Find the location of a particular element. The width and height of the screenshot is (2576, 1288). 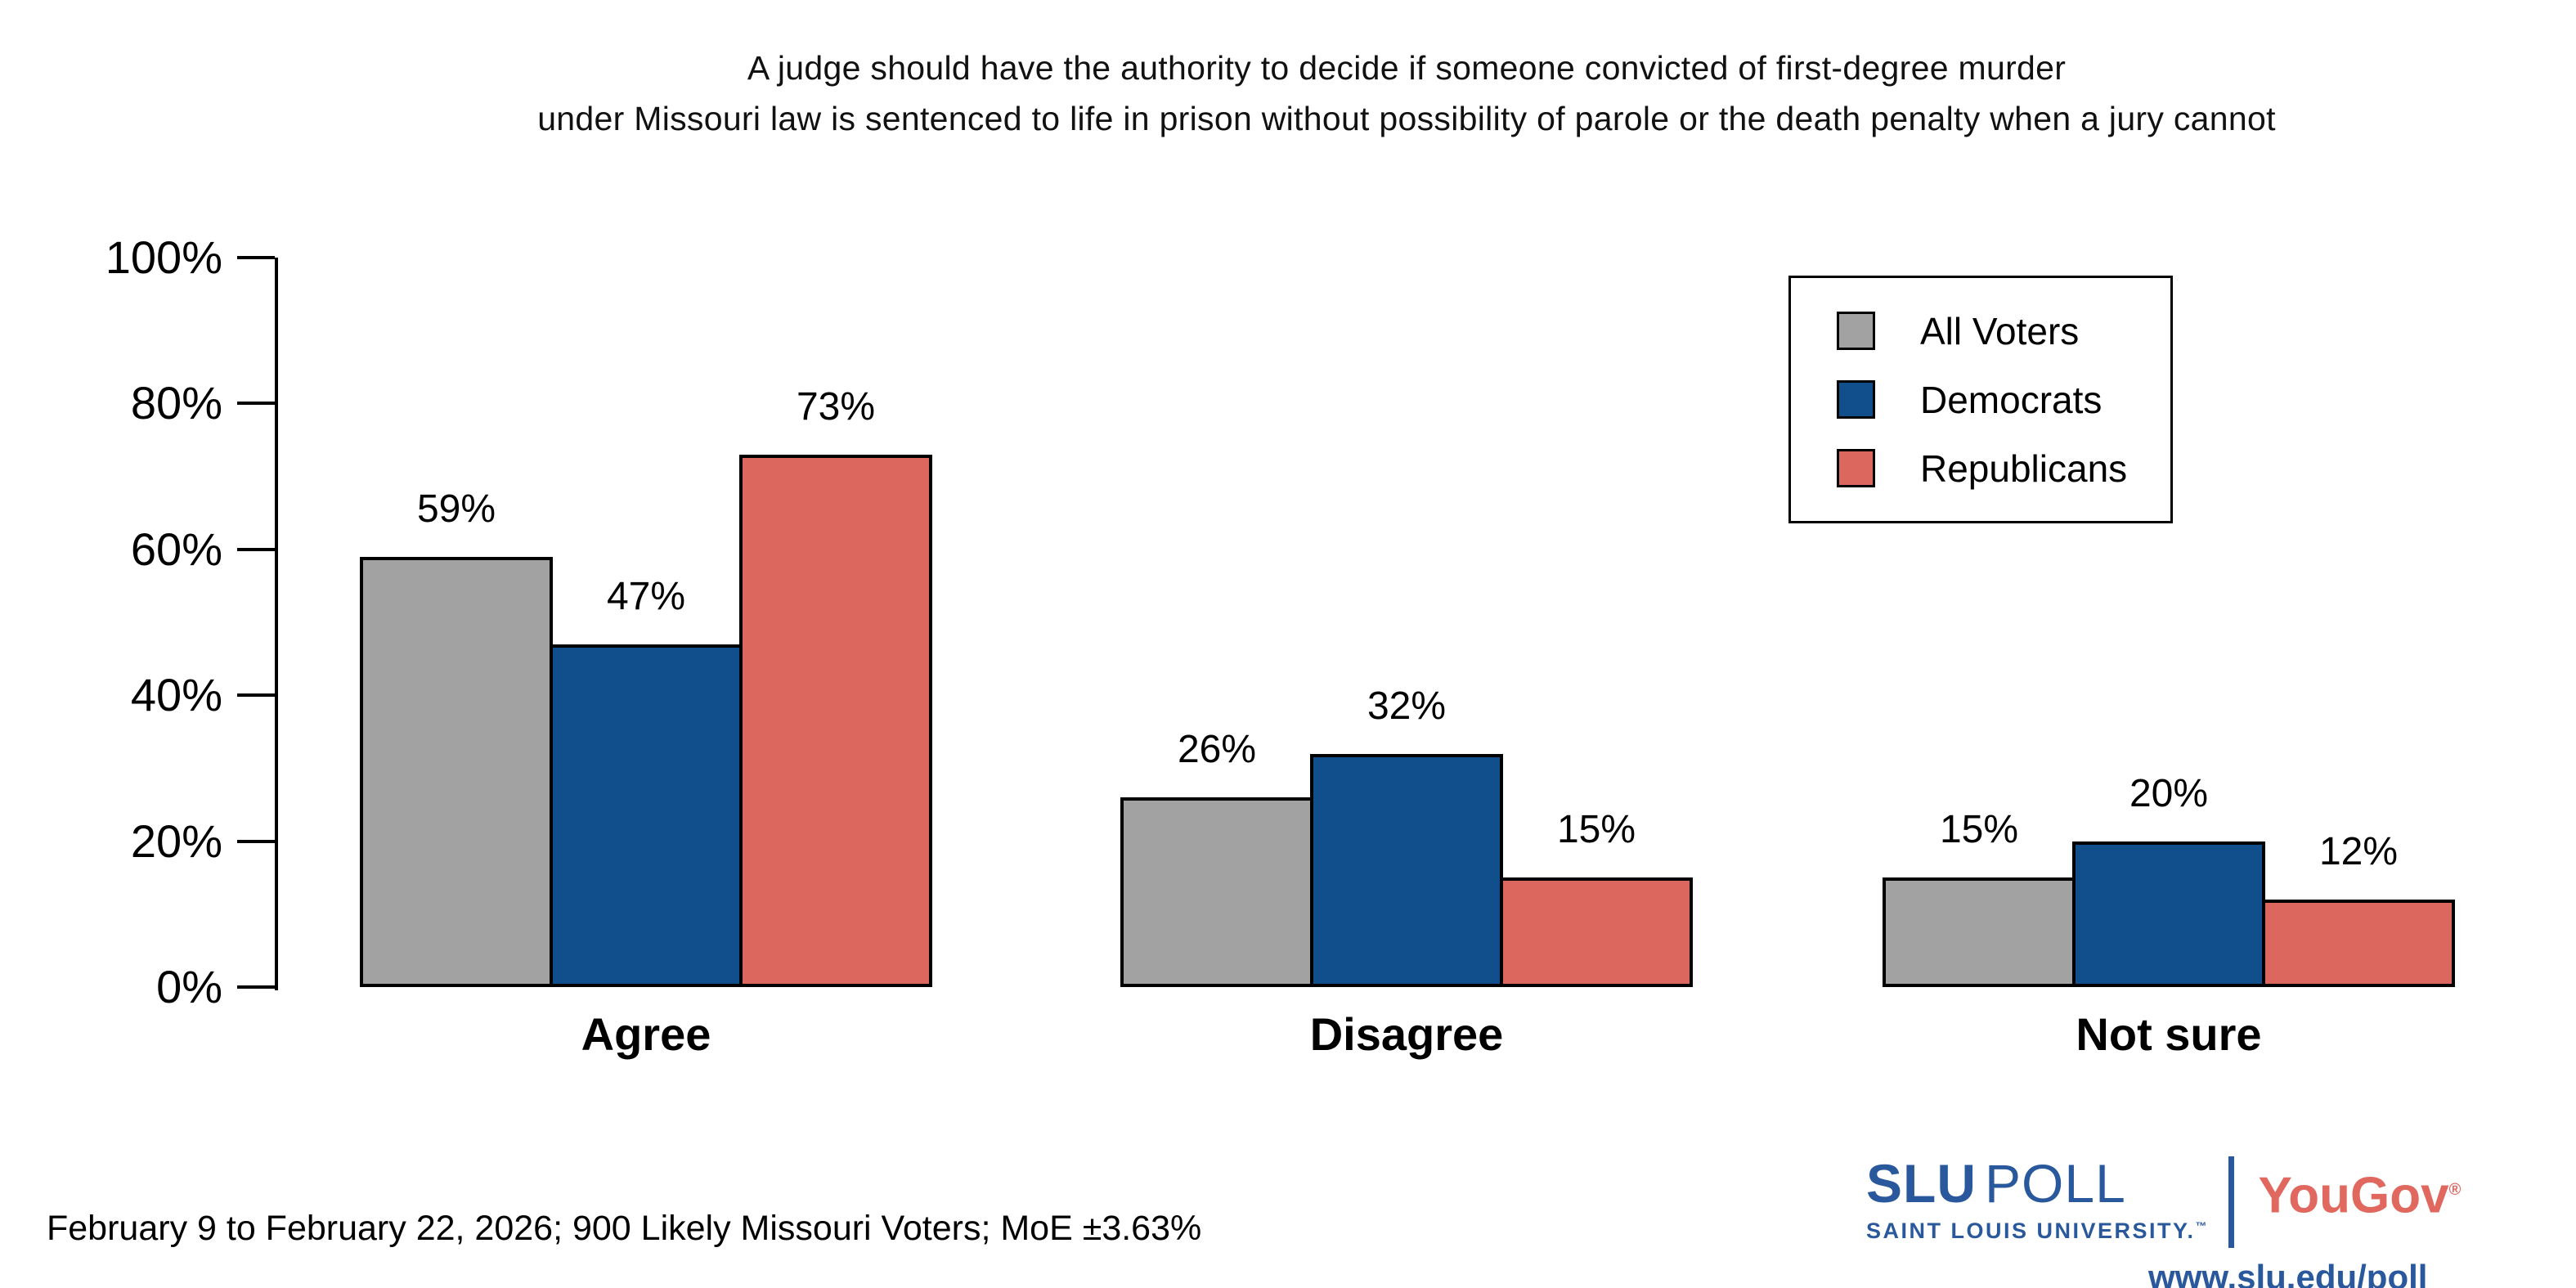

bar-republicans-agree is located at coordinates (835, 720).